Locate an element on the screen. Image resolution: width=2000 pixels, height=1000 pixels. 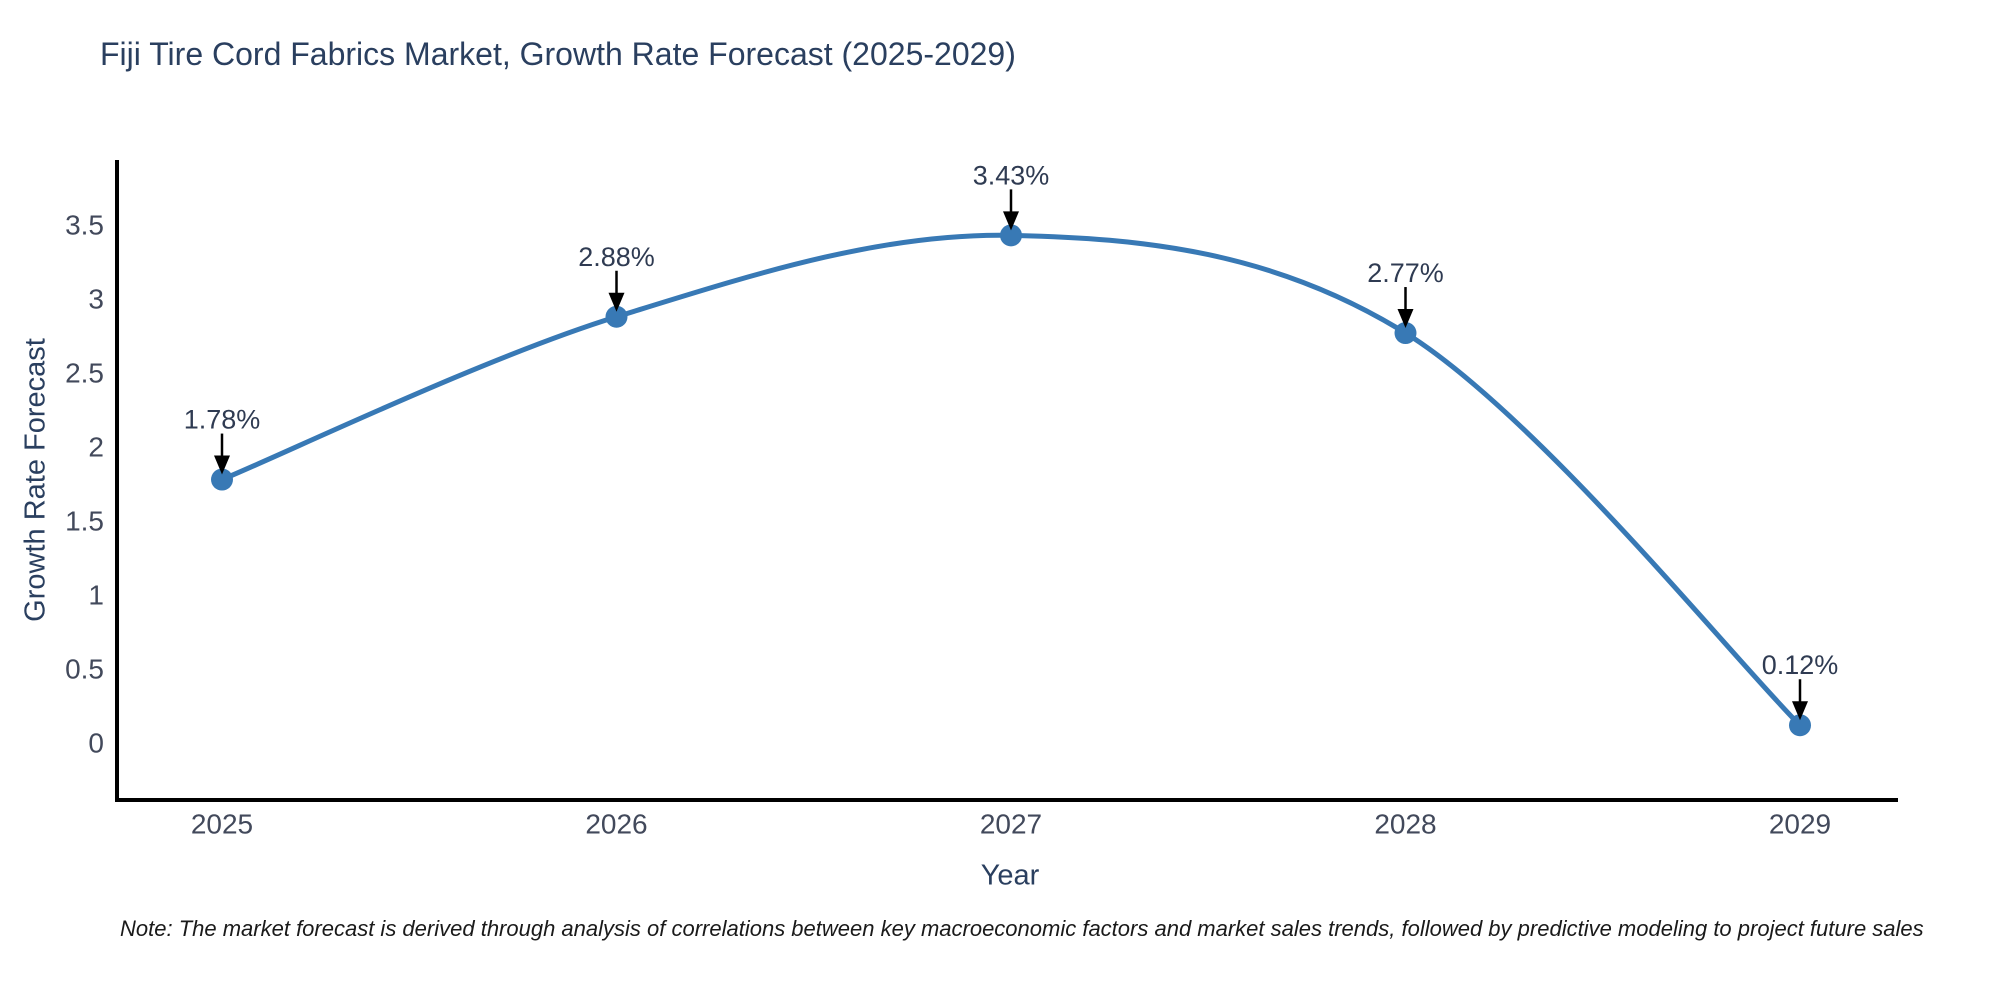
point-value-annotation: 1.78% is located at coordinates (222, 420).